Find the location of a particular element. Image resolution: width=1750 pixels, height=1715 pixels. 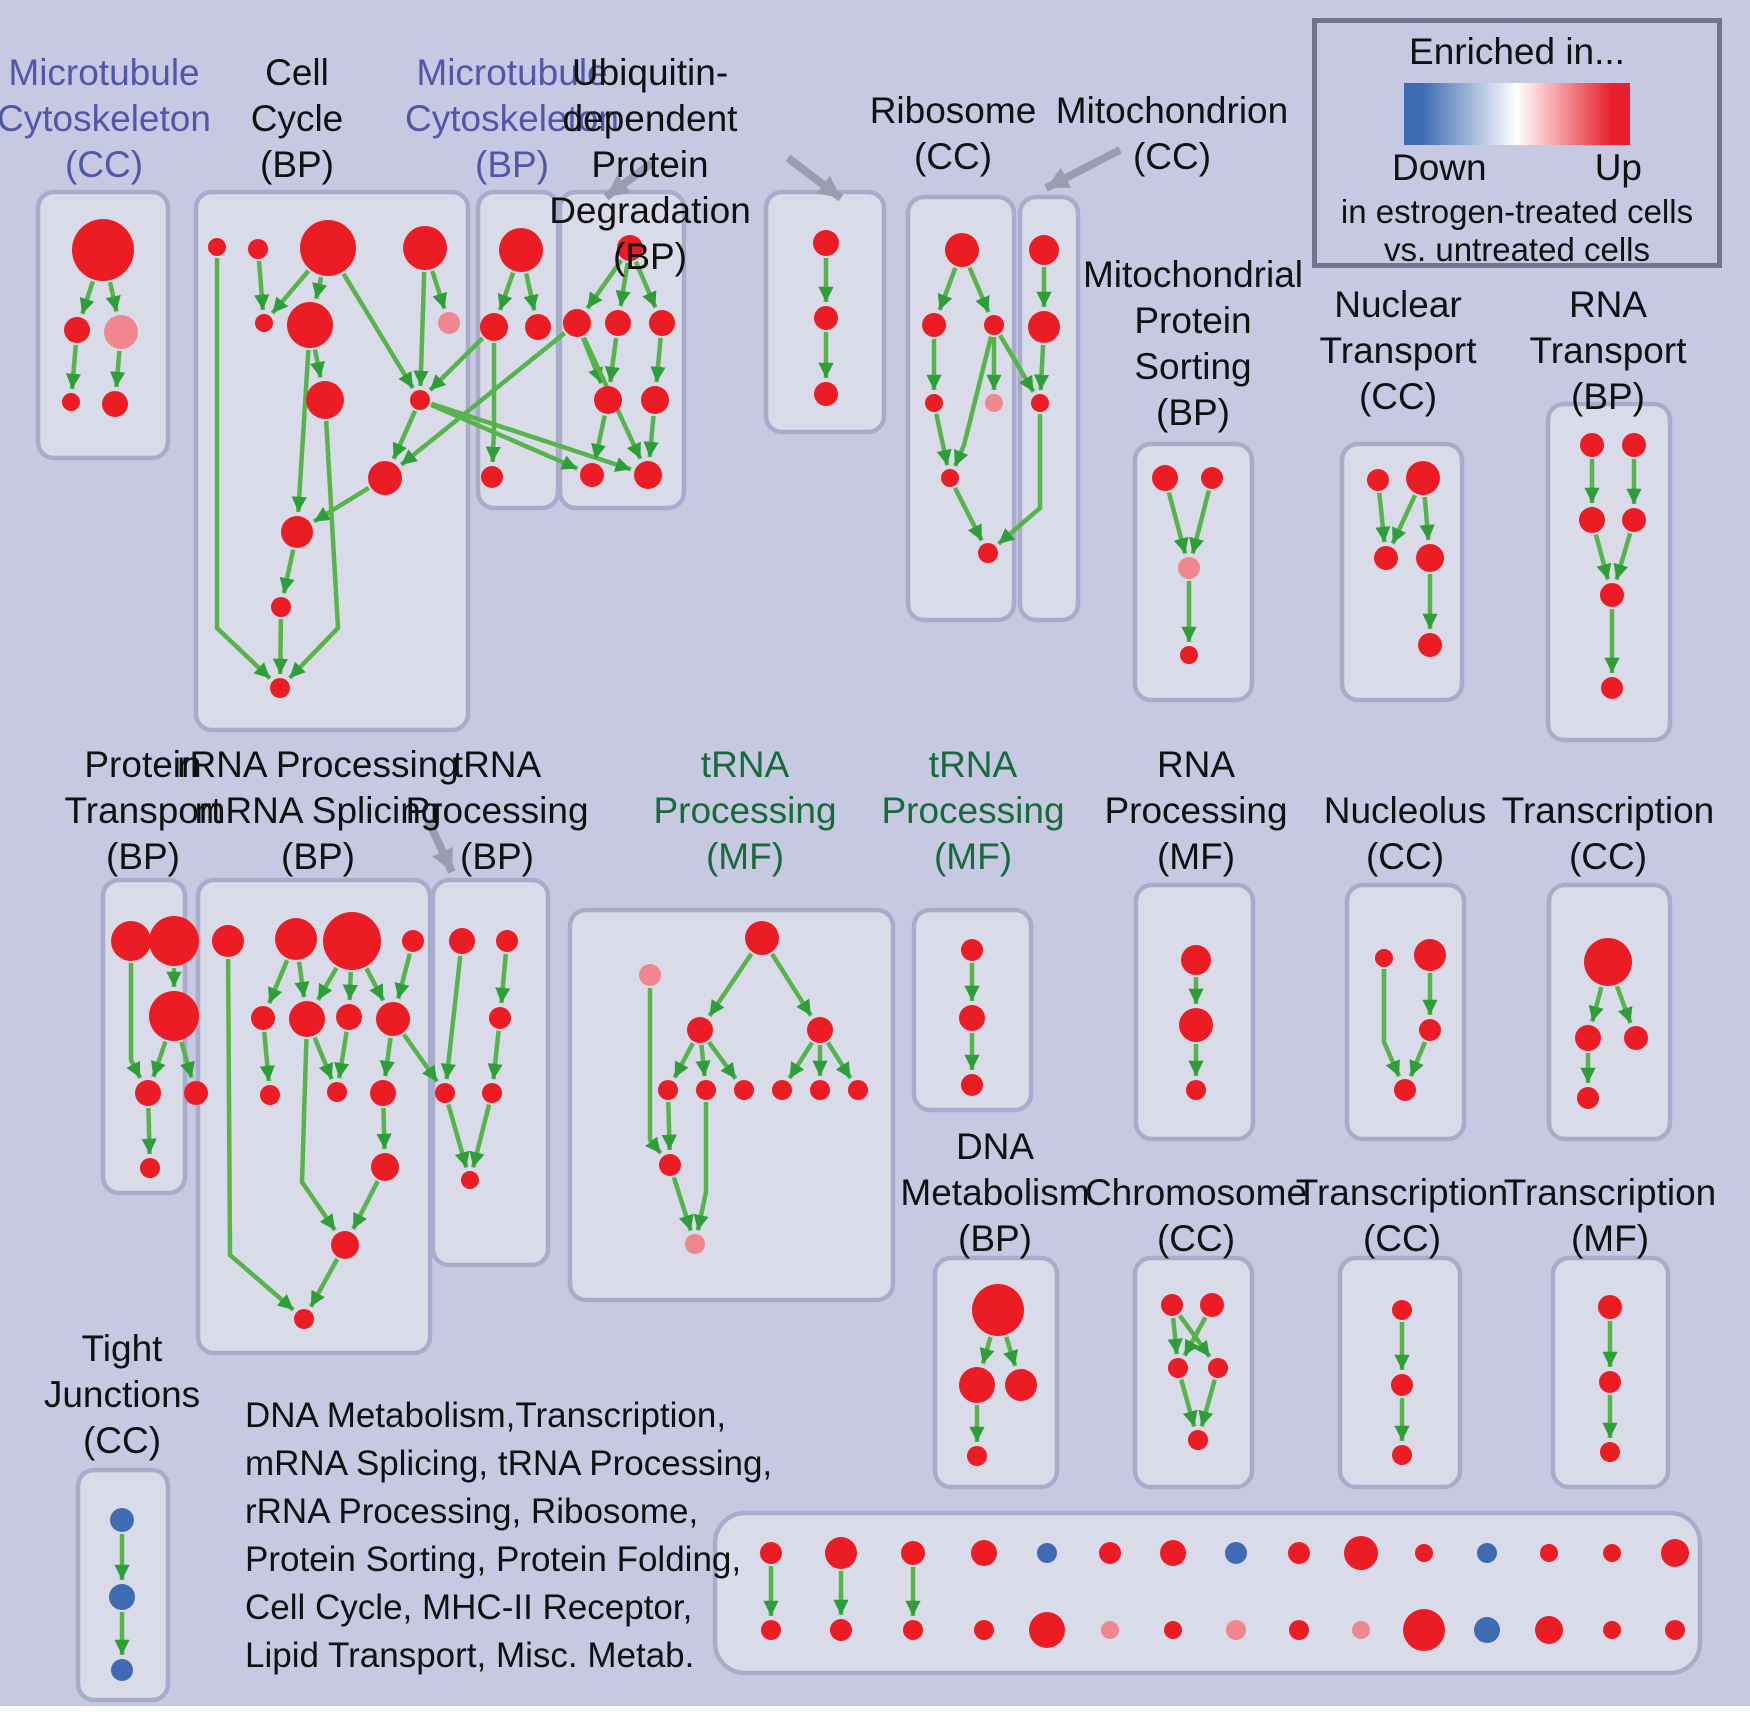

node-wb15 is located at coordinates (1675, 1630).